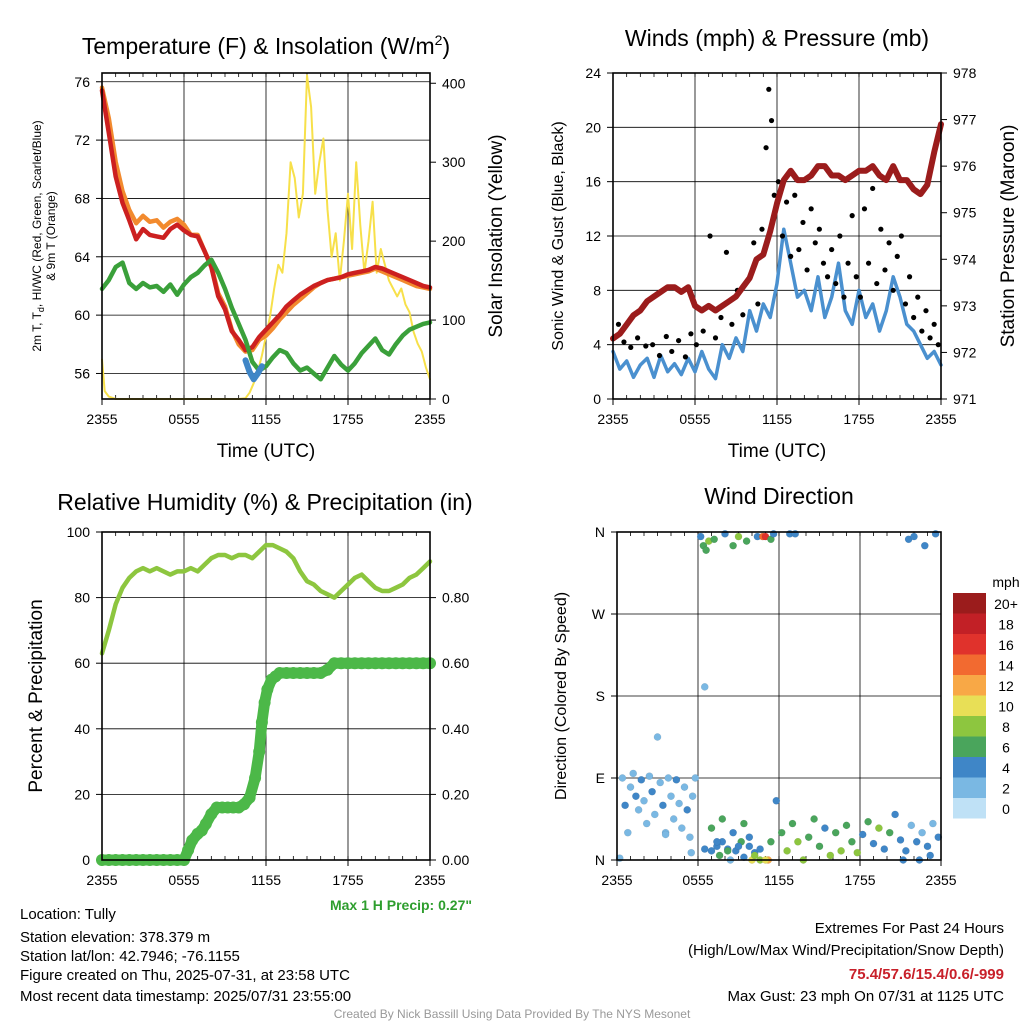 Image resolution: width=1024 pixels, height=1024 pixels. I want to click on wind-y2label: Station Pressure (Maroon), so click(1008, 236).